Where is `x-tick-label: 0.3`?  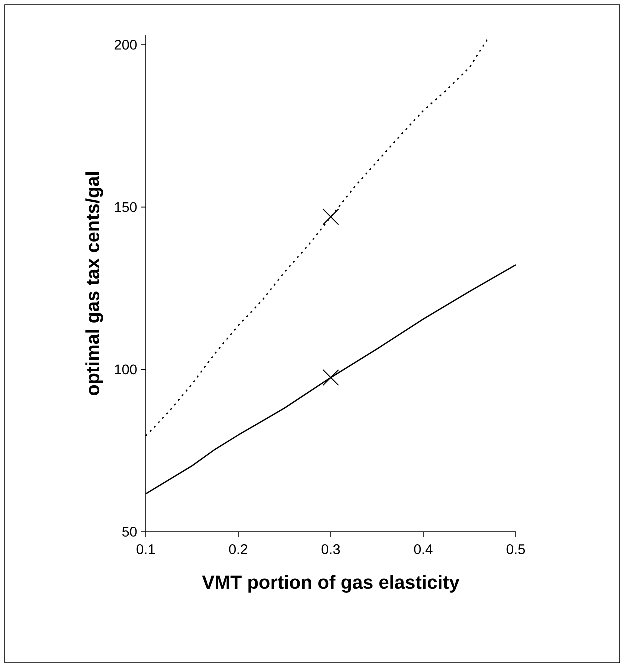 x-tick-label: 0.3 is located at coordinates (331, 549).